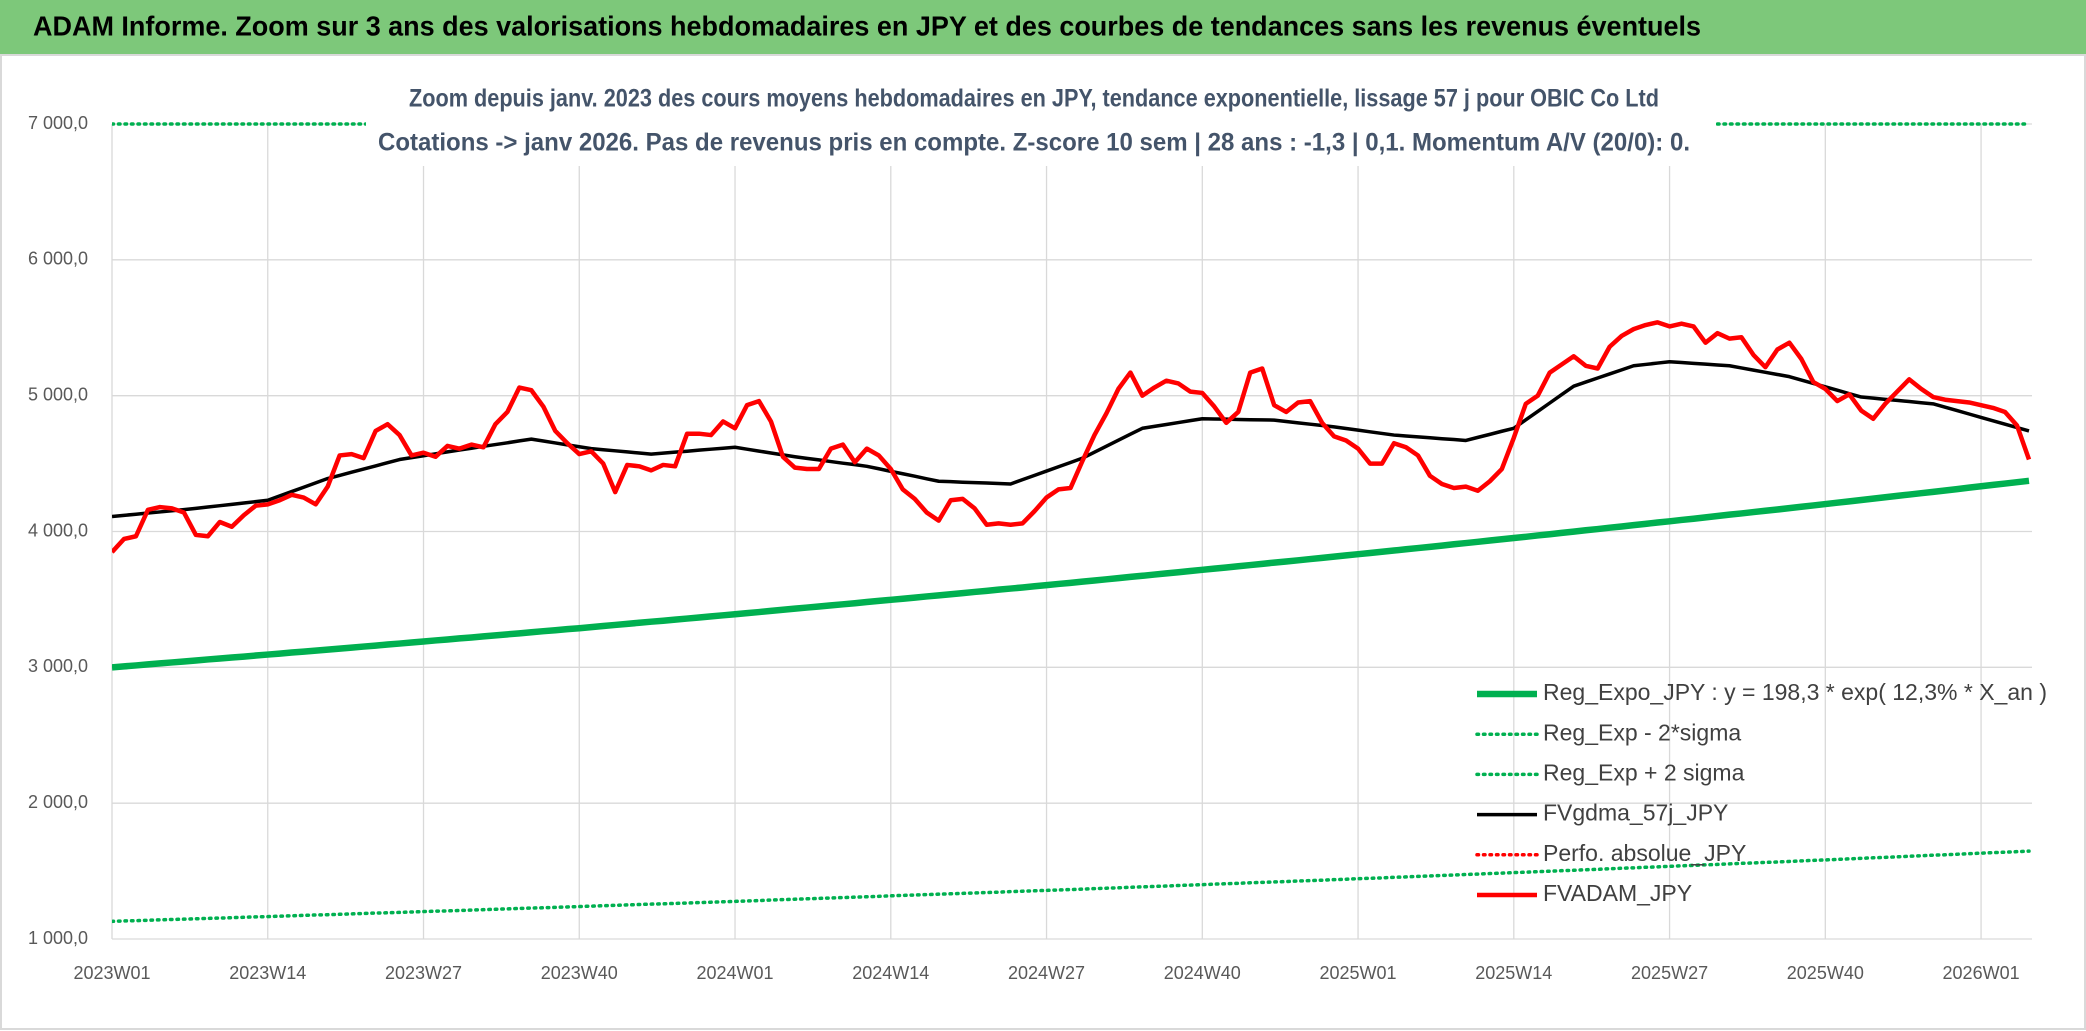 Image resolution: width=2086 pixels, height=1031 pixels. Describe the element at coordinates (1981, 973) in the screenshot. I see `x-tick-label: 2026W01` at that location.